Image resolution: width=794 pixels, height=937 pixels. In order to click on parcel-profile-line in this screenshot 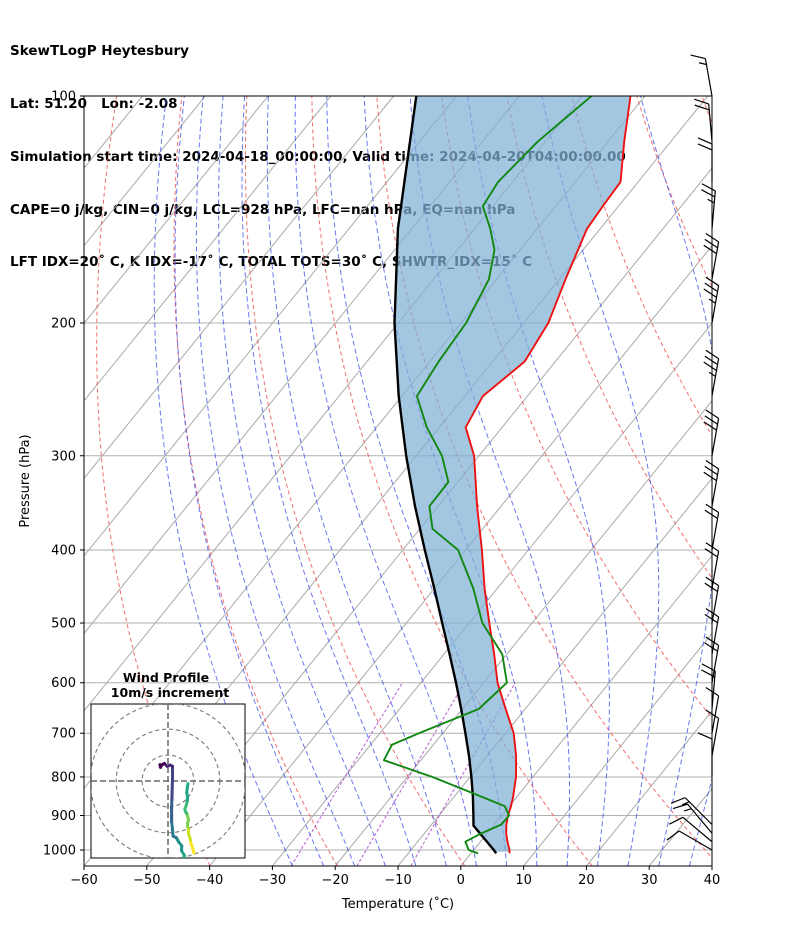, I will do `click(445, 475)`.